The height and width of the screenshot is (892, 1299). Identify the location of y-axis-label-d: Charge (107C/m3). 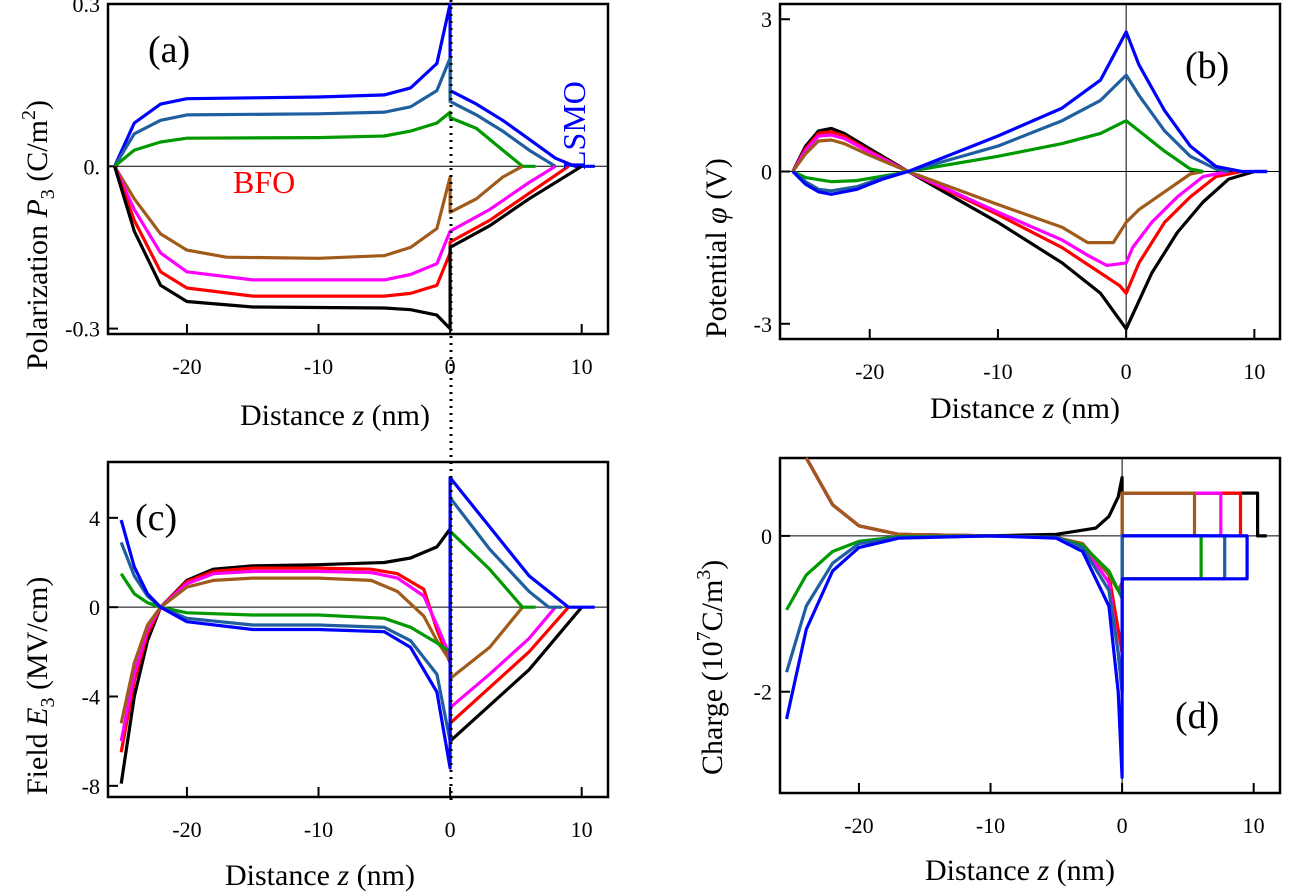
(711, 667).